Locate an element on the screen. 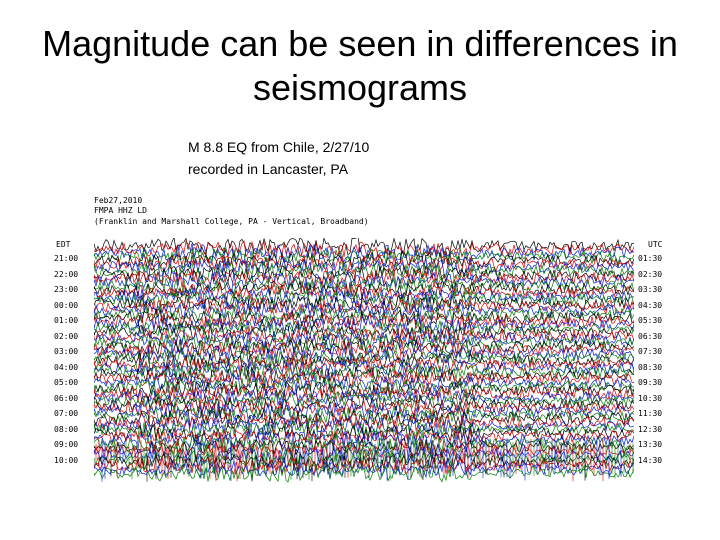 The width and height of the screenshot is (720, 540). left-time-label: 22:00 is located at coordinates (66, 274).